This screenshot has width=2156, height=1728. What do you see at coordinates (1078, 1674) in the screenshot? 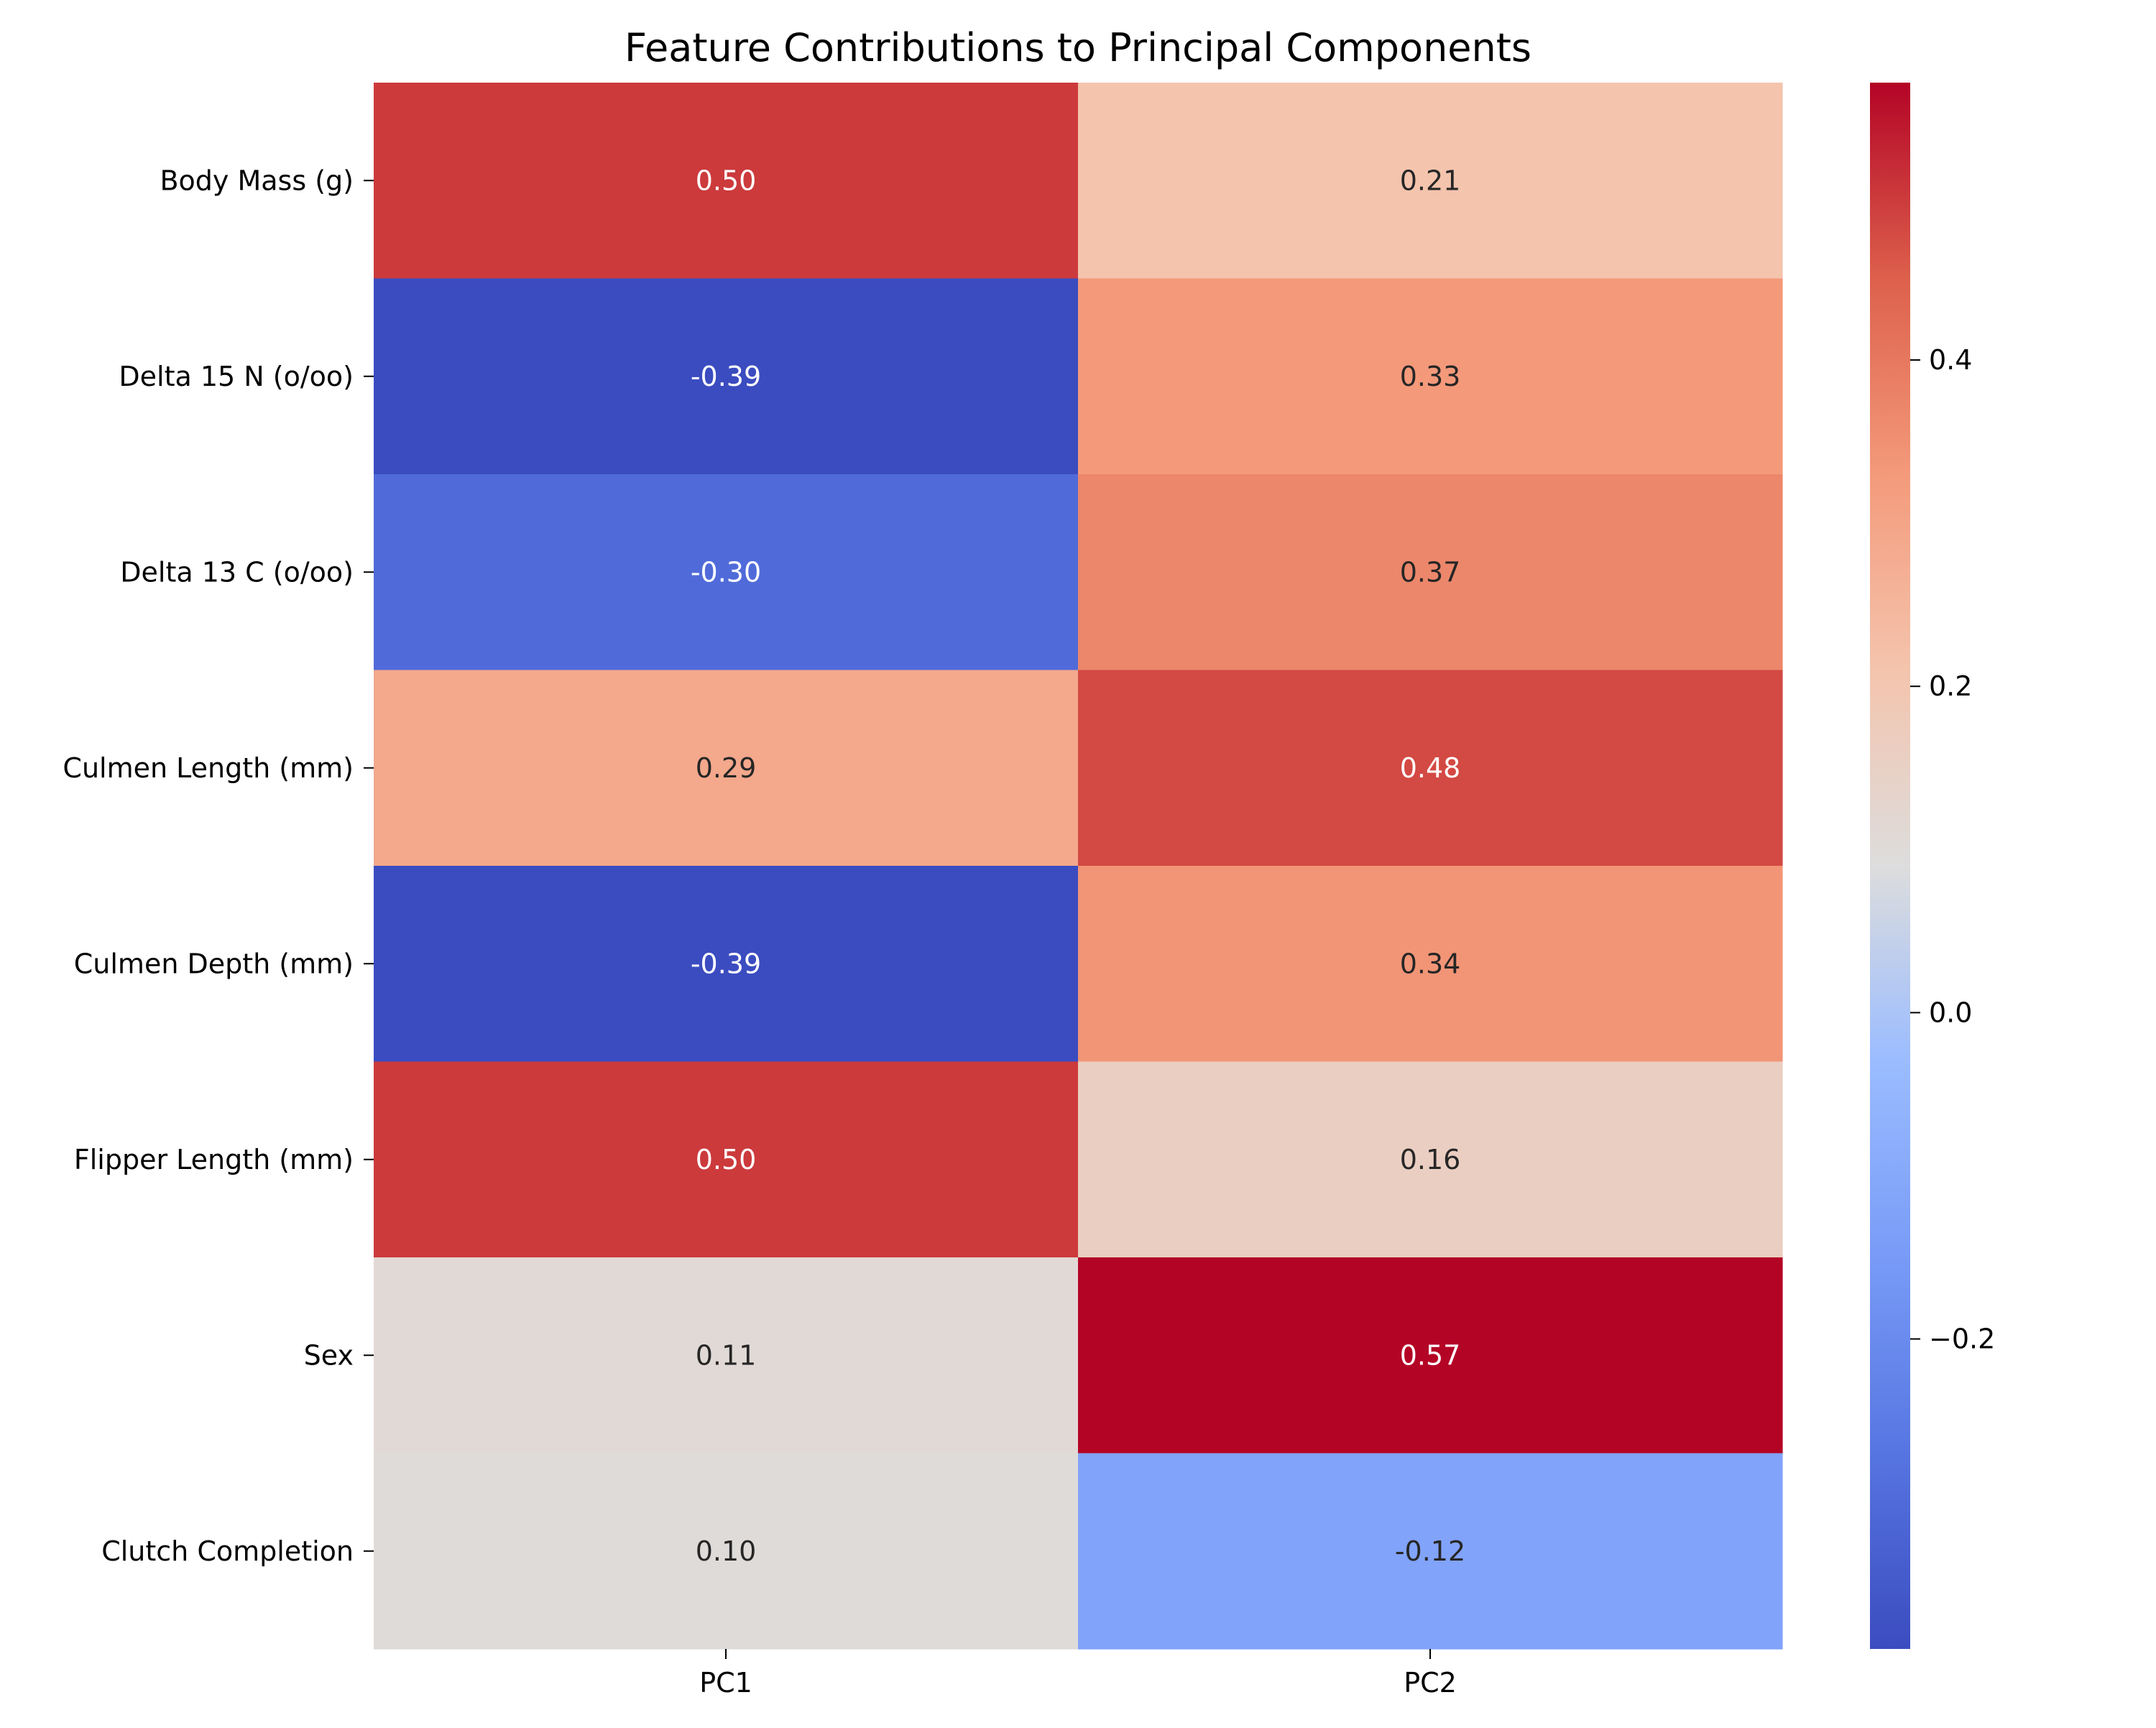
I see `column-tick-labels: PC1 PC2` at bounding box center [1078, 1674].